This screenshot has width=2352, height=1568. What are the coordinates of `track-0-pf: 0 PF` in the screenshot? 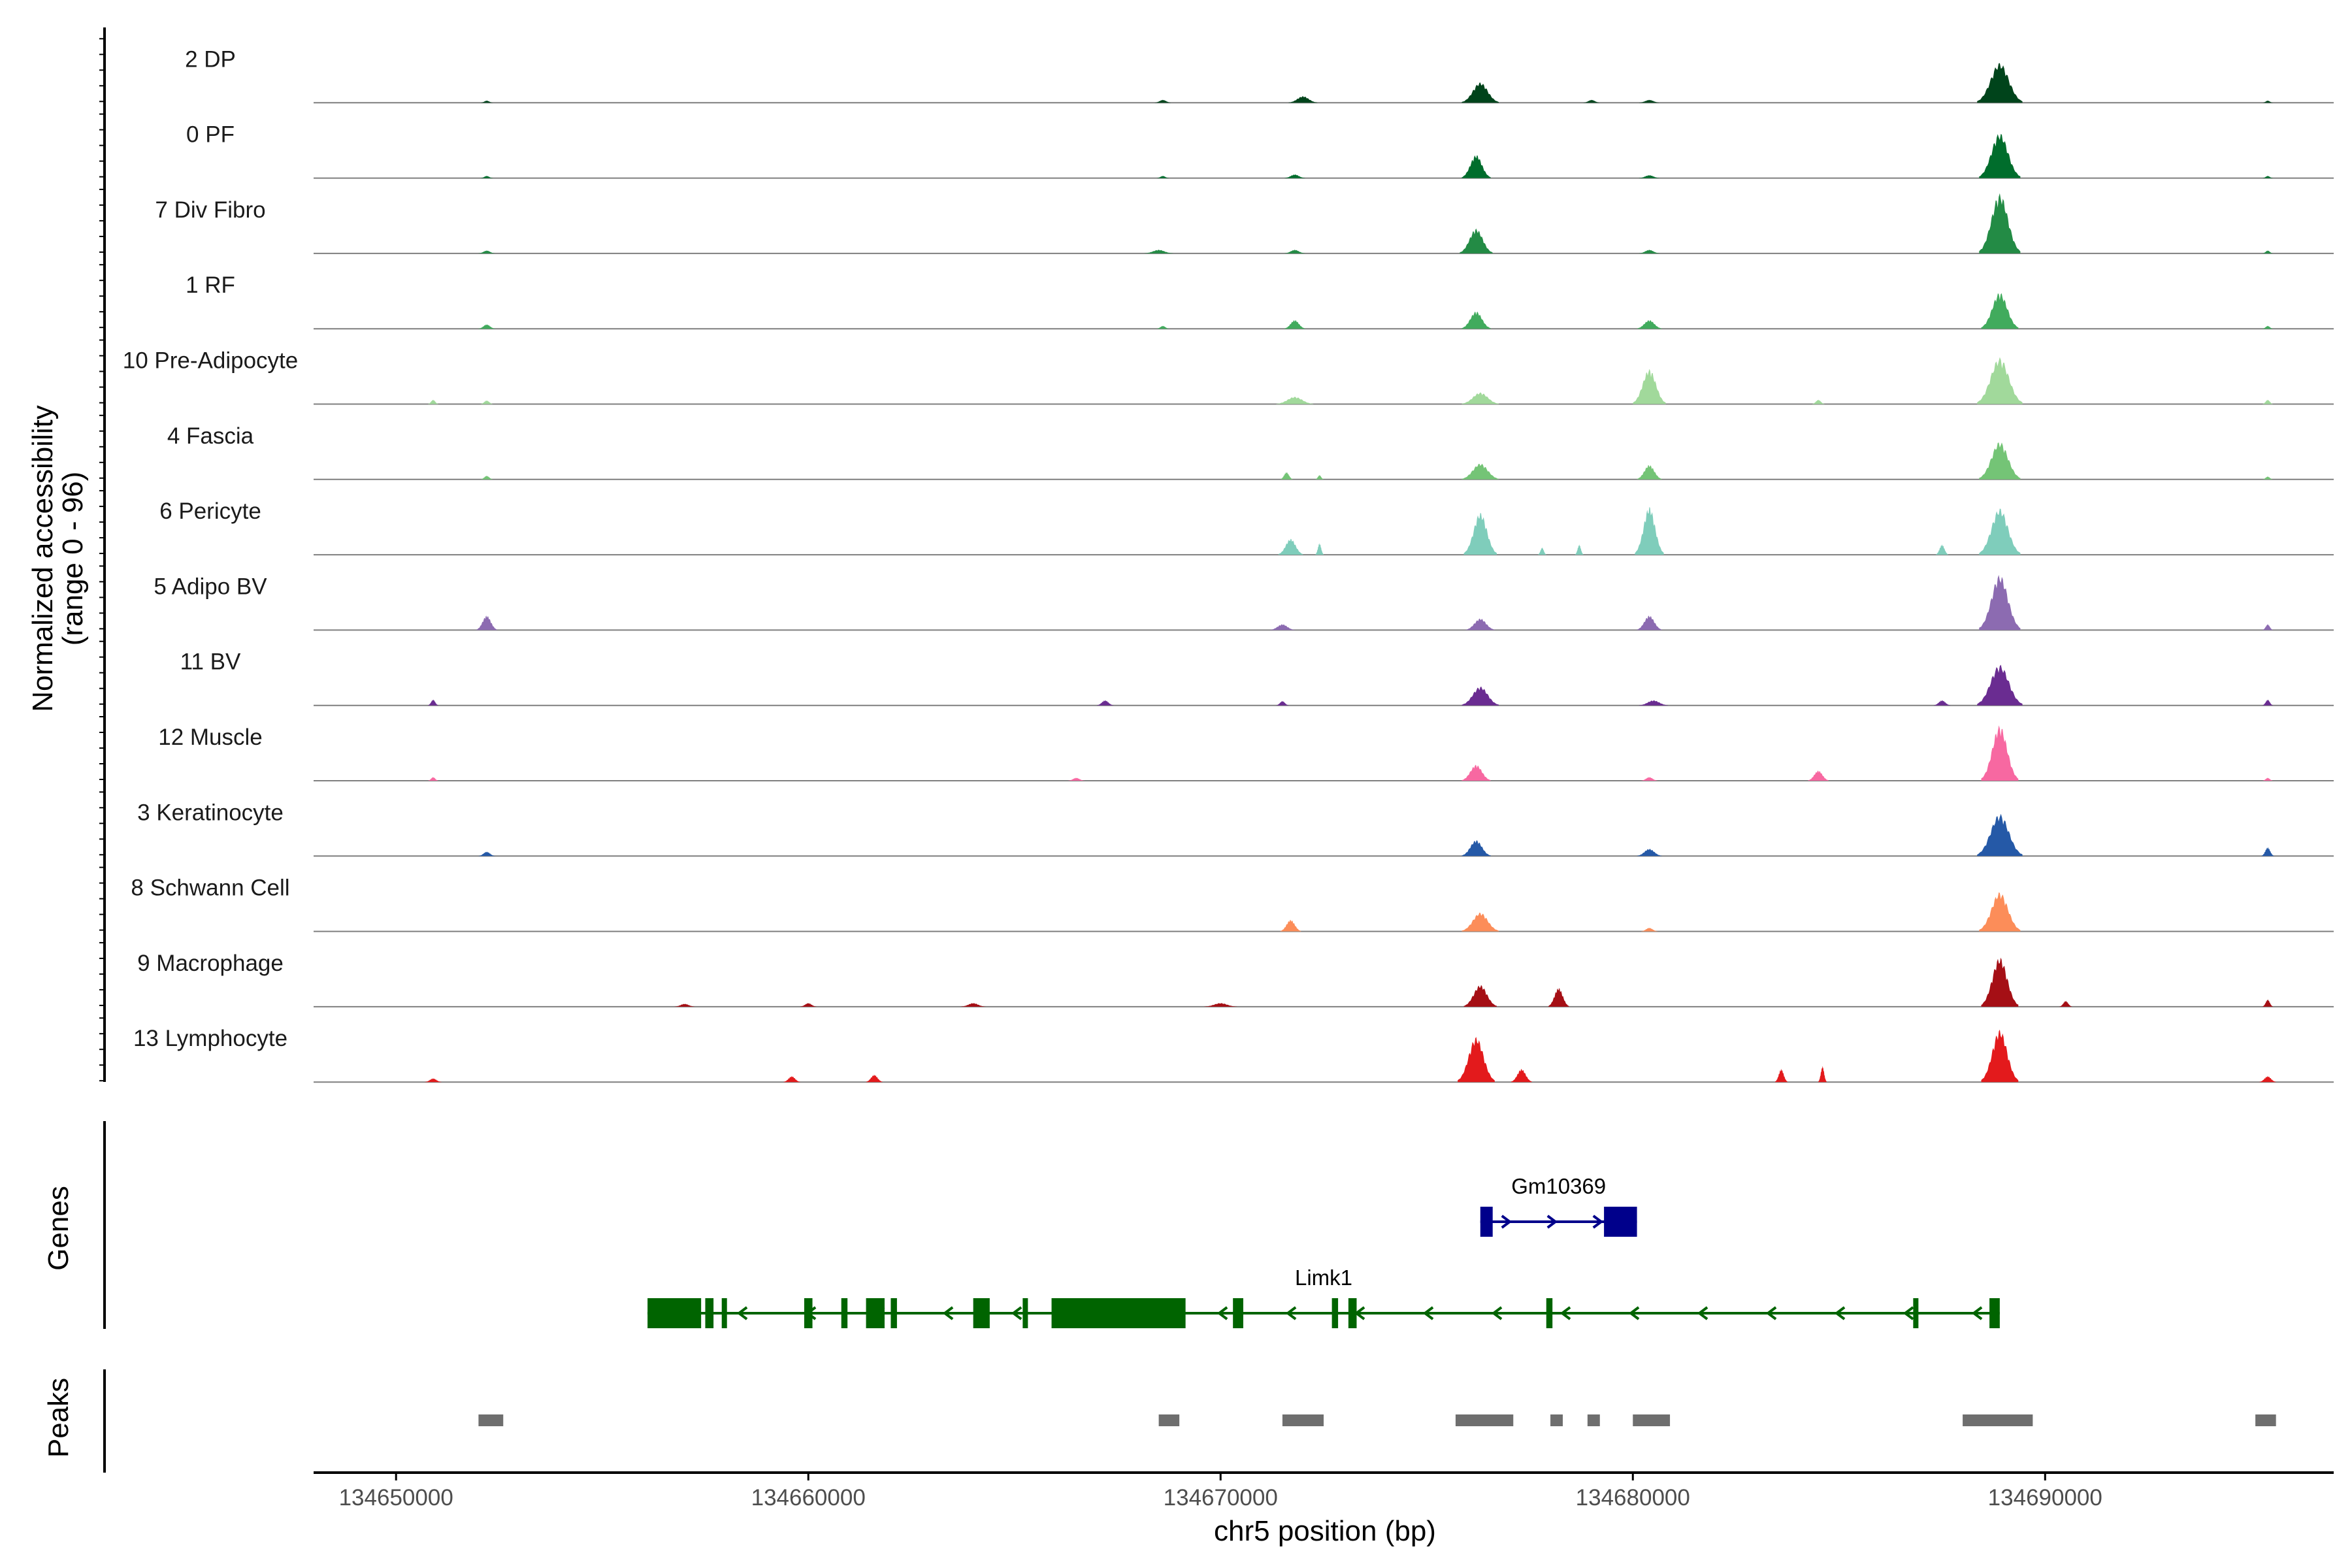 It's located at (1260, 150).